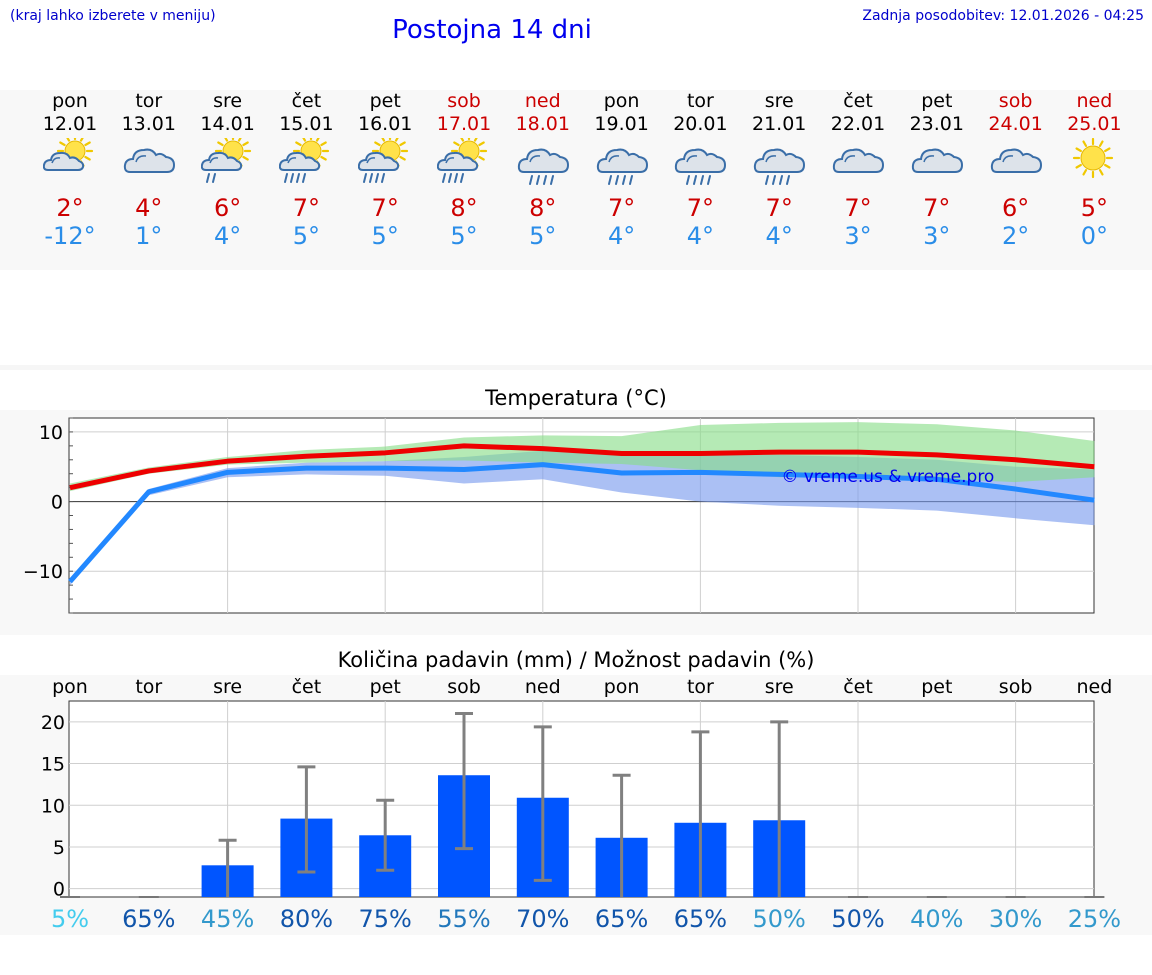 The height and width of the screenshot is (975, 1152). Describe the element at coordinates (148, 687) in the screenshot. I see `precip-day-label: tor` at that location.